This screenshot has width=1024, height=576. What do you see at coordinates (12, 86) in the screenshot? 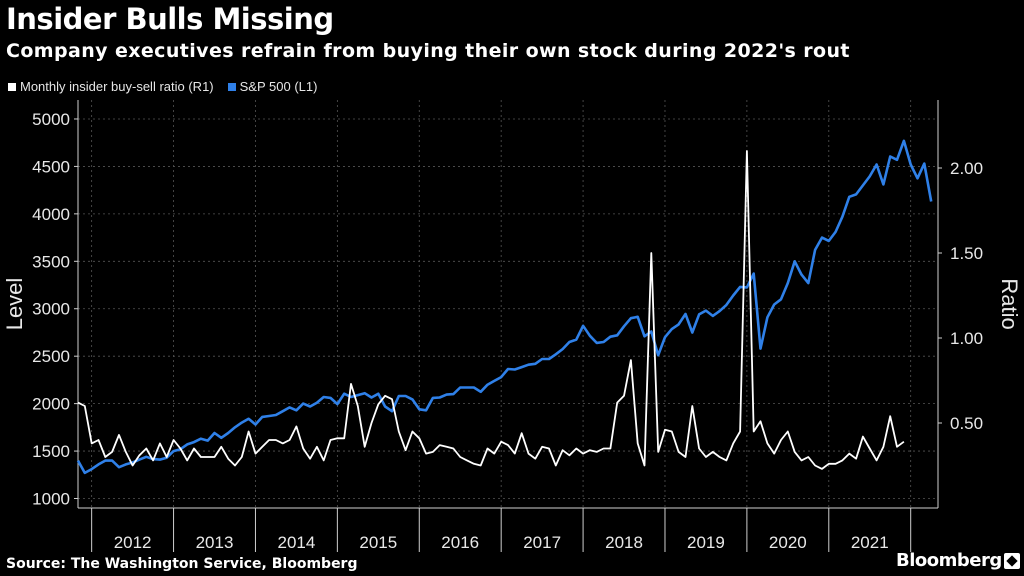
I see `legend-swatch-insider-ratio` at bounding box center [12, 86].